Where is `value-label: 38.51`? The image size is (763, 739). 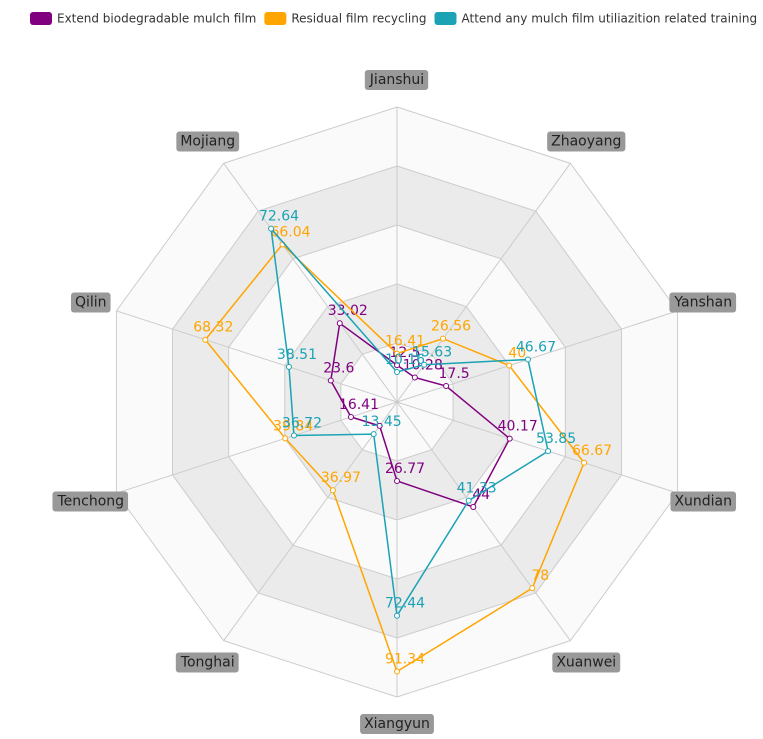
value-label: 38.51 is located at coordinates (297, 355).